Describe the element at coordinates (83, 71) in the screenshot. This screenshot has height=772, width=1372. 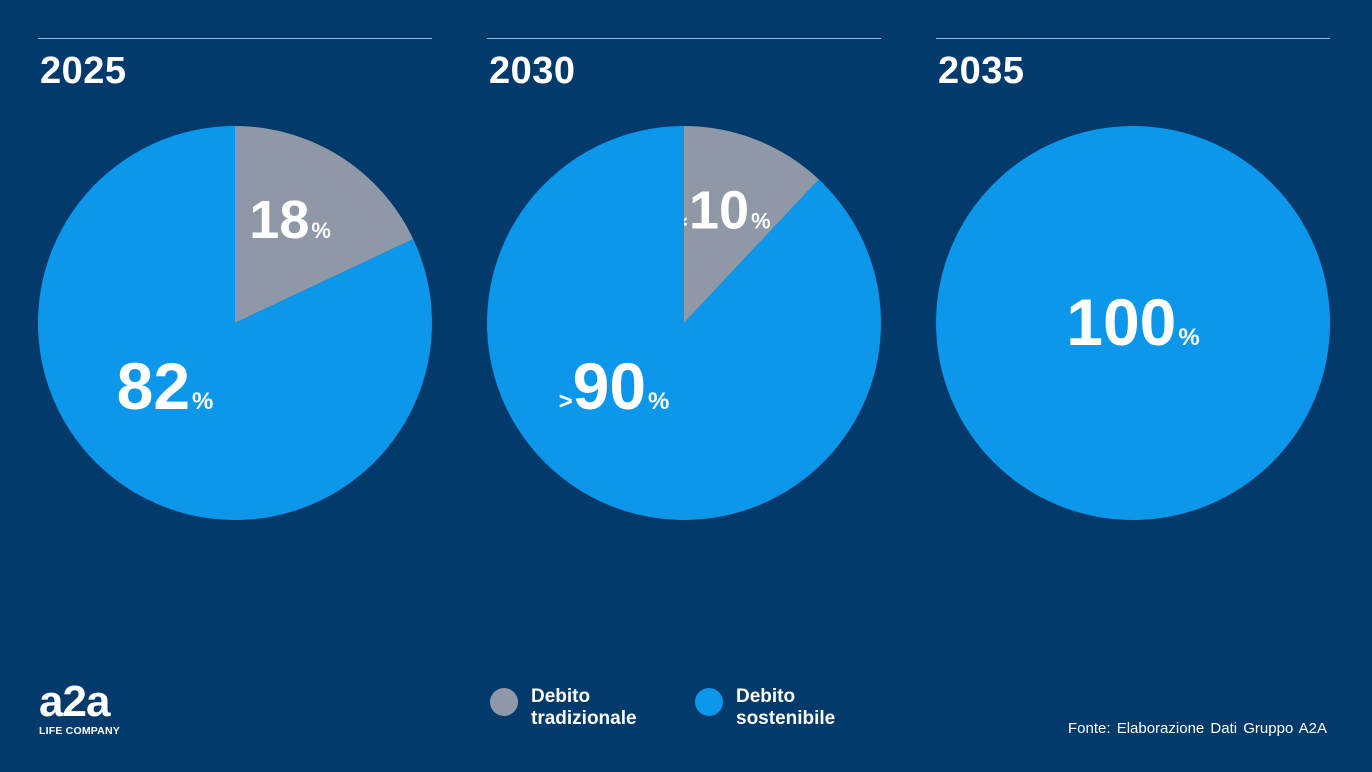
I see `chart-title: 2025` at that location.